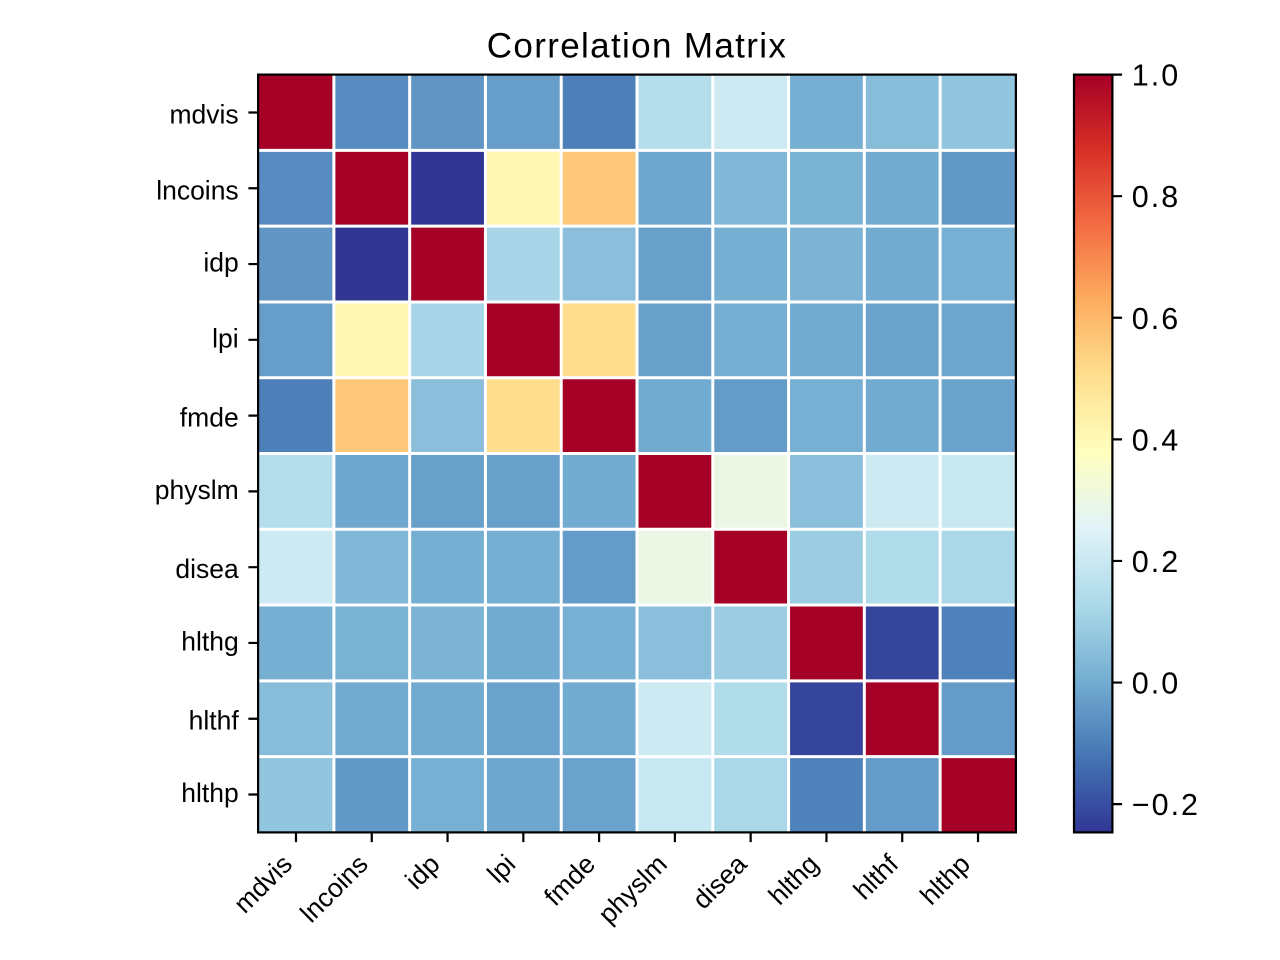 Image resolution: width=1280 pixels, height=960 pixels. I want to click on svg-text: 0.2, so click(1156, 562).